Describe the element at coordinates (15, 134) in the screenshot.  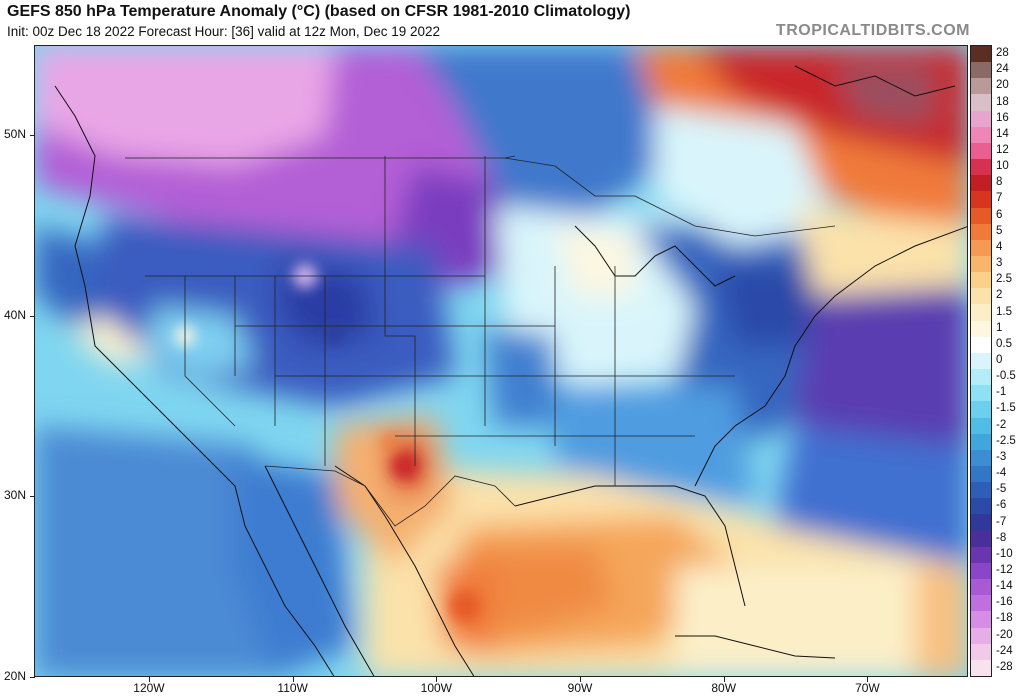
I see `lat-label: 50N` at that location.